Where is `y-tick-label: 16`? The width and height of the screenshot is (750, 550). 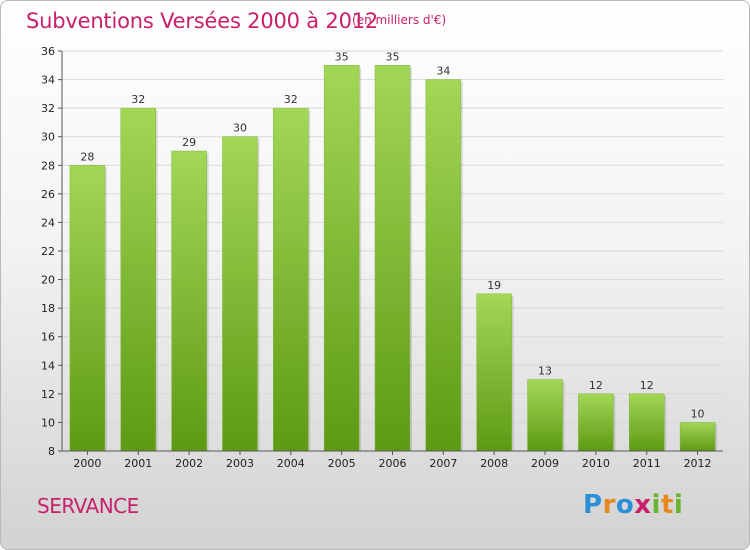
y-tick-label: 16 is located at coordinates (48, 337).